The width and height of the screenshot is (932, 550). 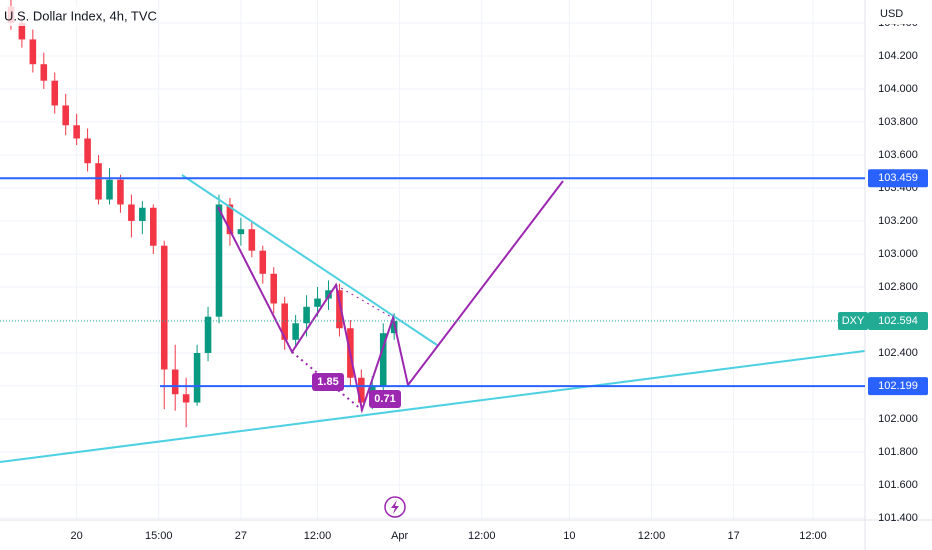 What do you see at coordinates (898, 155) in the screenshot?
I see `y-tick-label: 103.600` at bounding box center [898, 155].